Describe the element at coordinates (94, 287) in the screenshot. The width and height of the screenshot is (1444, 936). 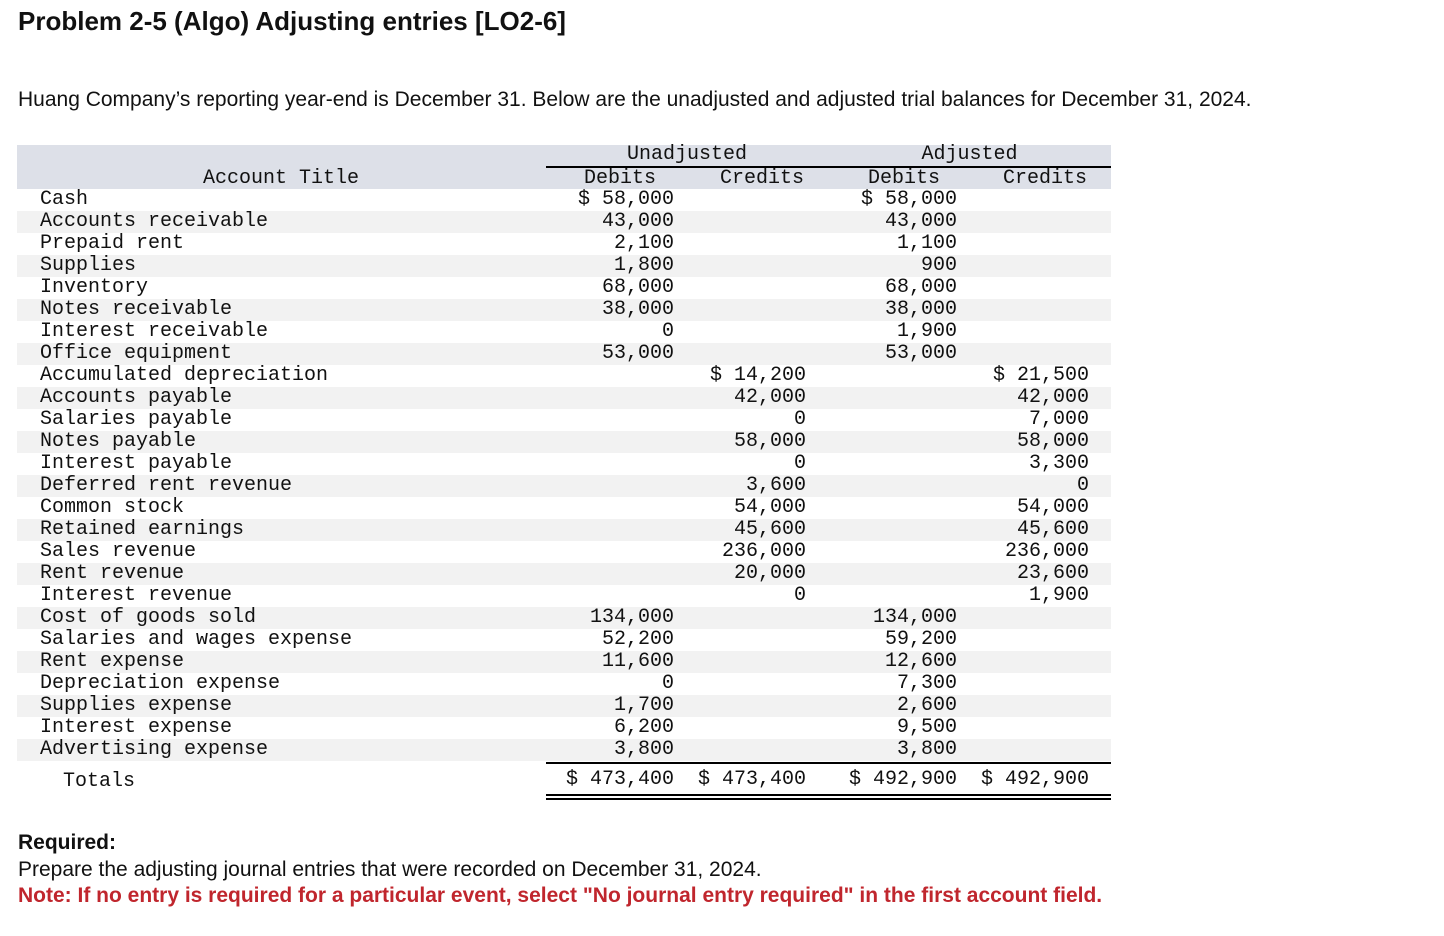
I see `account-name: Inventory` at that location.